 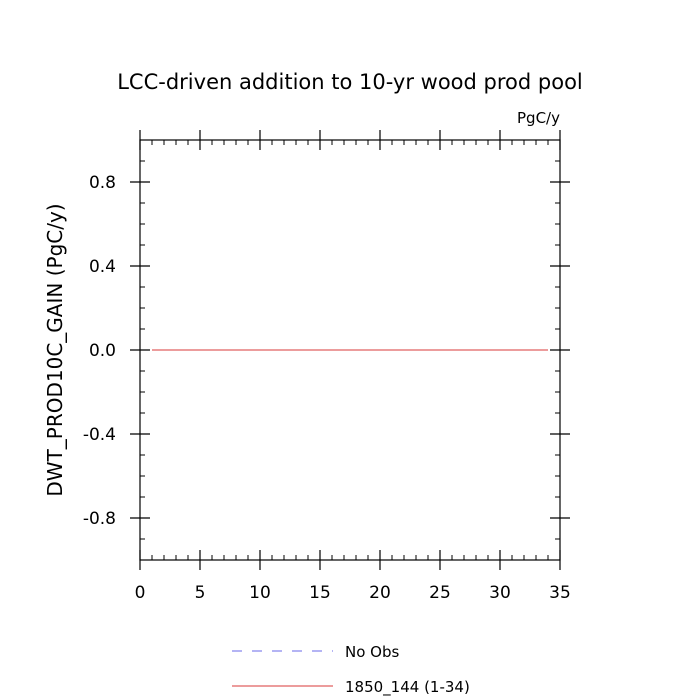 I want to click on x-tick-label: 5, so click(x=200, y=593).